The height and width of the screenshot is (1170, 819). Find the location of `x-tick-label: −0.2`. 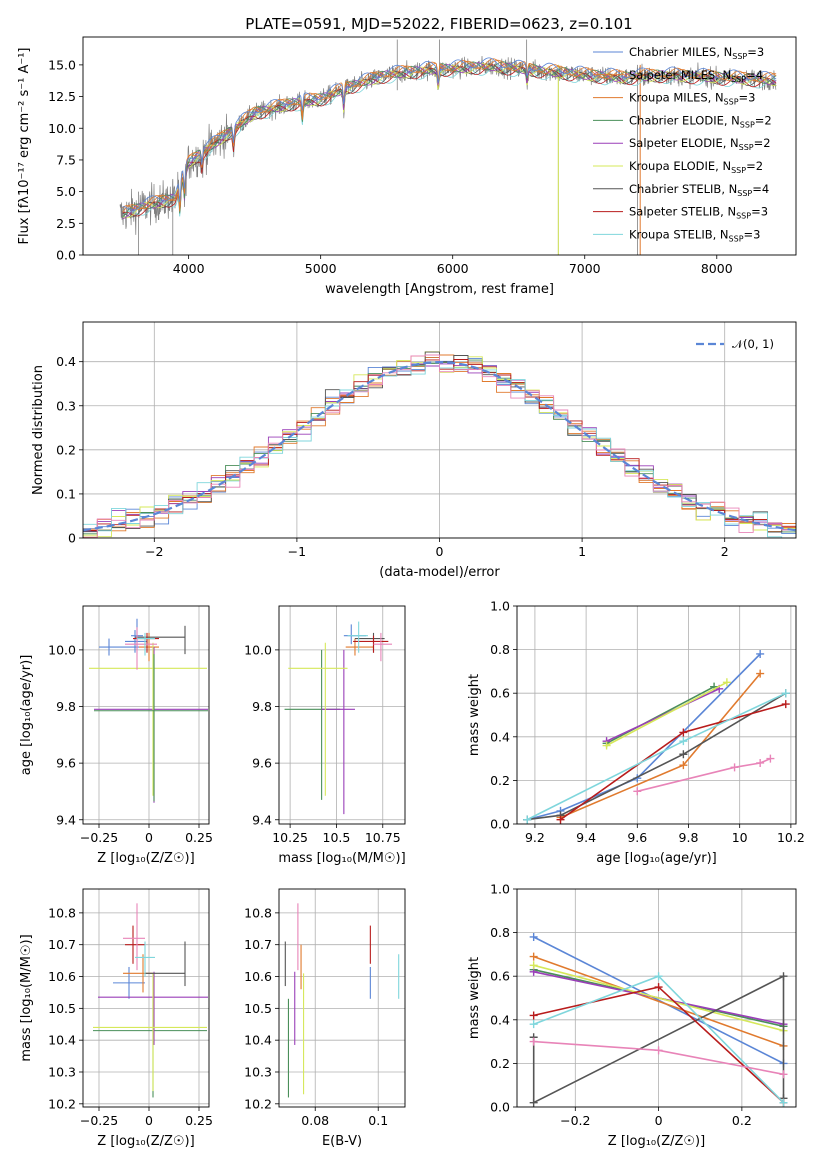

x-tick-label: −0.2 is located at coordinates (575, 1120).